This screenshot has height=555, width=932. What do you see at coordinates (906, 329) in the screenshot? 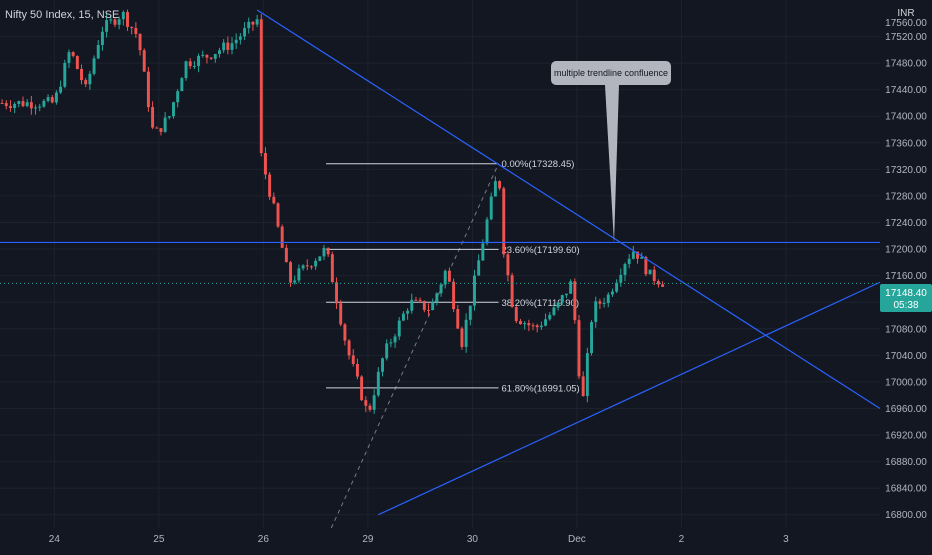
I see `price-tick-label: 17080.00` at bounding box center [906, 329].